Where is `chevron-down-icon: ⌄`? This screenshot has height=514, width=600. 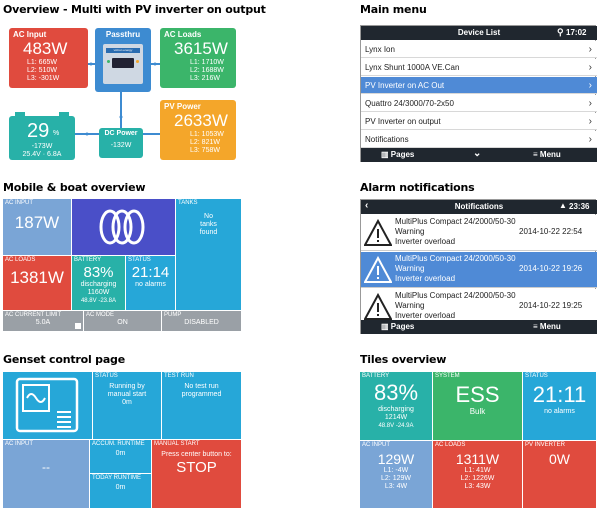 chevron-down-icon: ⌄ is located at coordinates (477, 153).